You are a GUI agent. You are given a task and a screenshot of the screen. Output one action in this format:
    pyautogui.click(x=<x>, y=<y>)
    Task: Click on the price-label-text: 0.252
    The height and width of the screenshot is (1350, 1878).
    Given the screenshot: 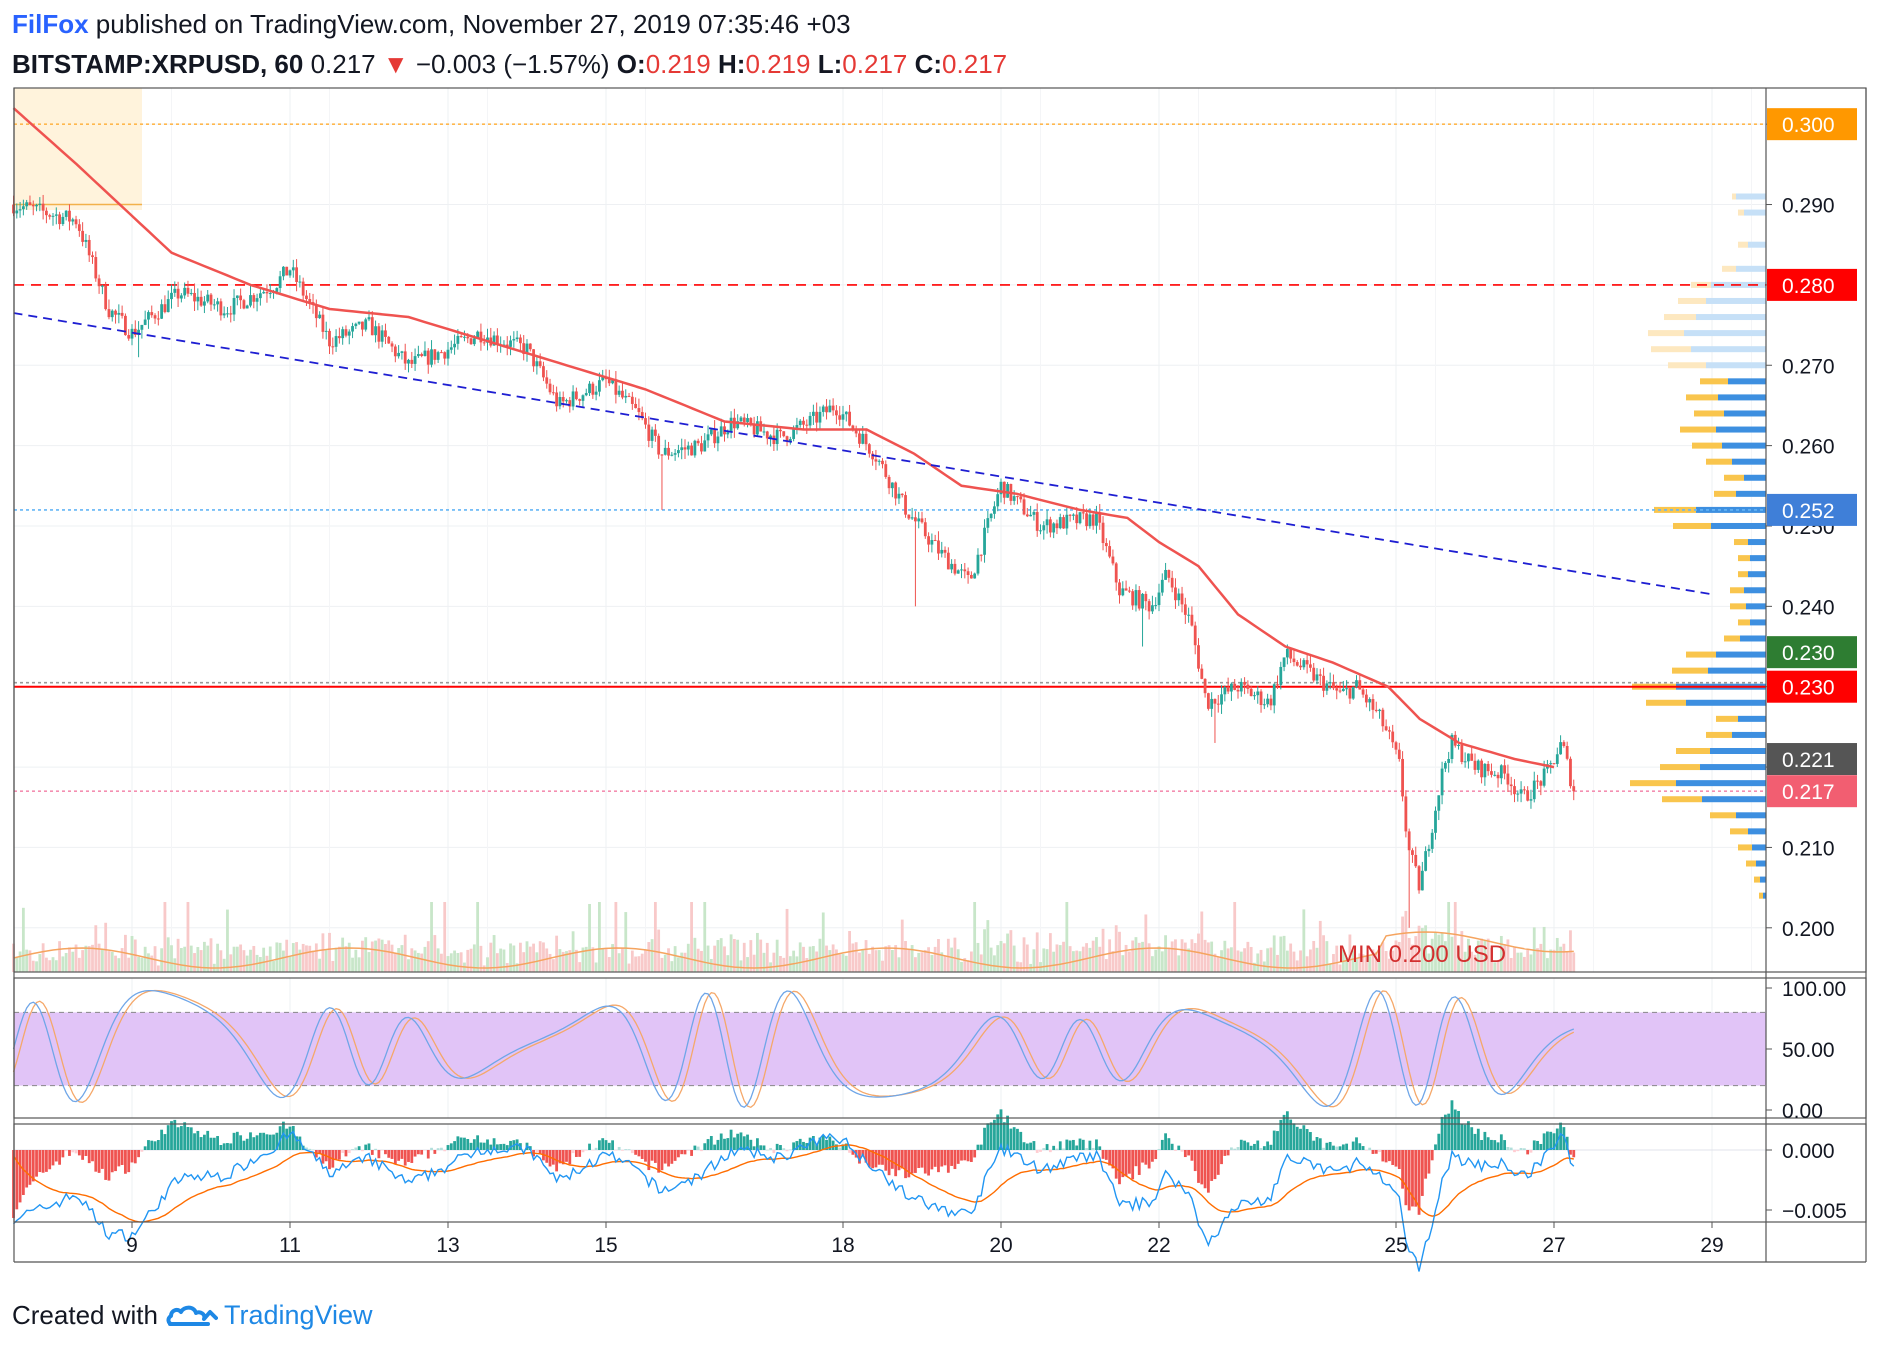 What is the action you would take?
    pyautogui.click(x=1808, y=511)
    